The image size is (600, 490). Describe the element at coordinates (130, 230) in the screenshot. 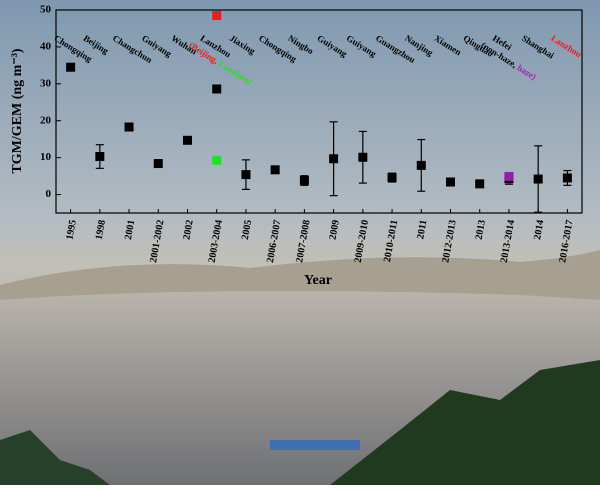

I see `x-tick-label: 2001` at that location.